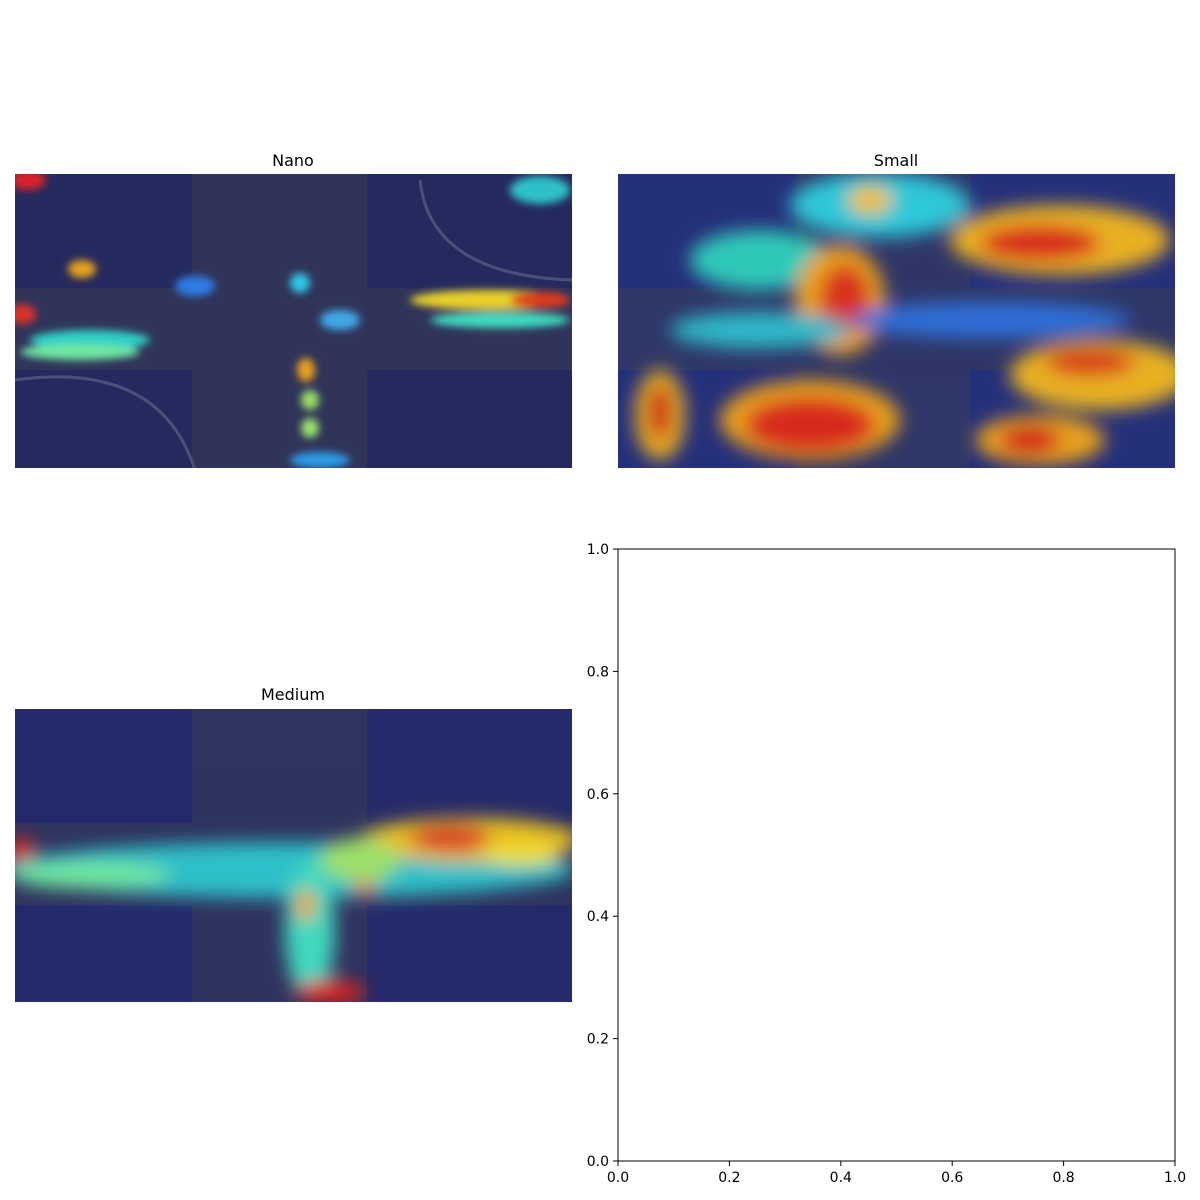 Image resolution: width=1200 pixels, height=1200 pixels. What do you see at coordinates (841, 1178) in the screenshot?
I see `x-tick-label: 0.4` at bounding box center [841, 1178].